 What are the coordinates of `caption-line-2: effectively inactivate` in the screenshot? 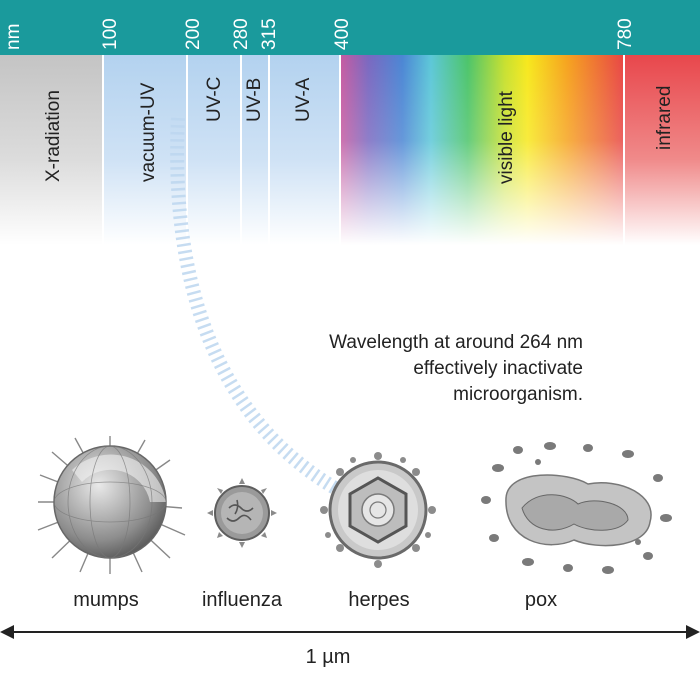 It's located at (498, 368).